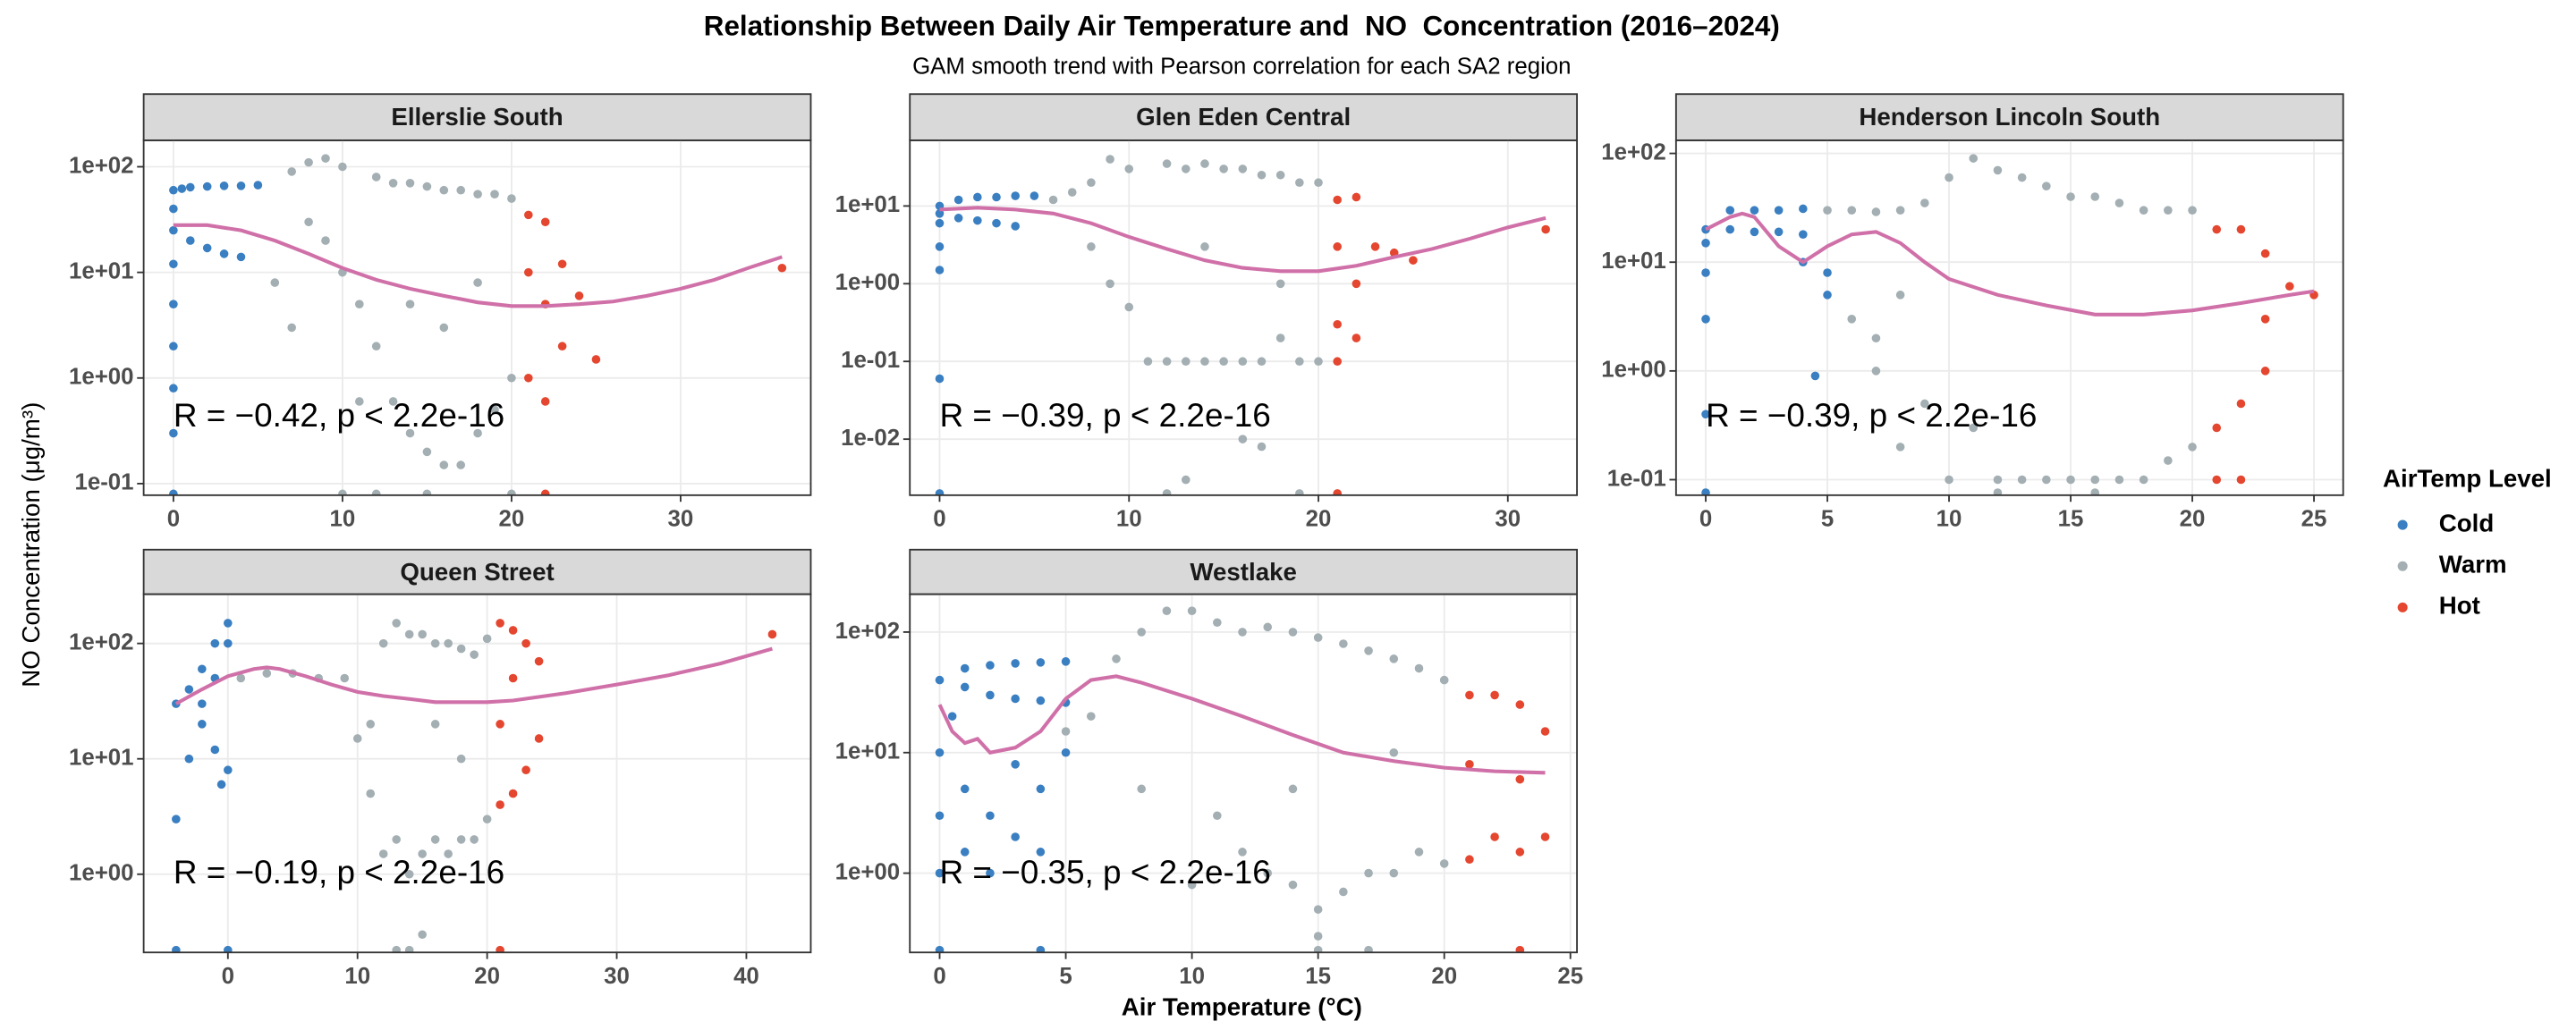 The height and width of the screenshot is (1030, 2576). What do you see at coordinates (1570, 977) in the screenshot?
I see `x-tick-label: 25` at bounding box center [1570, 977].